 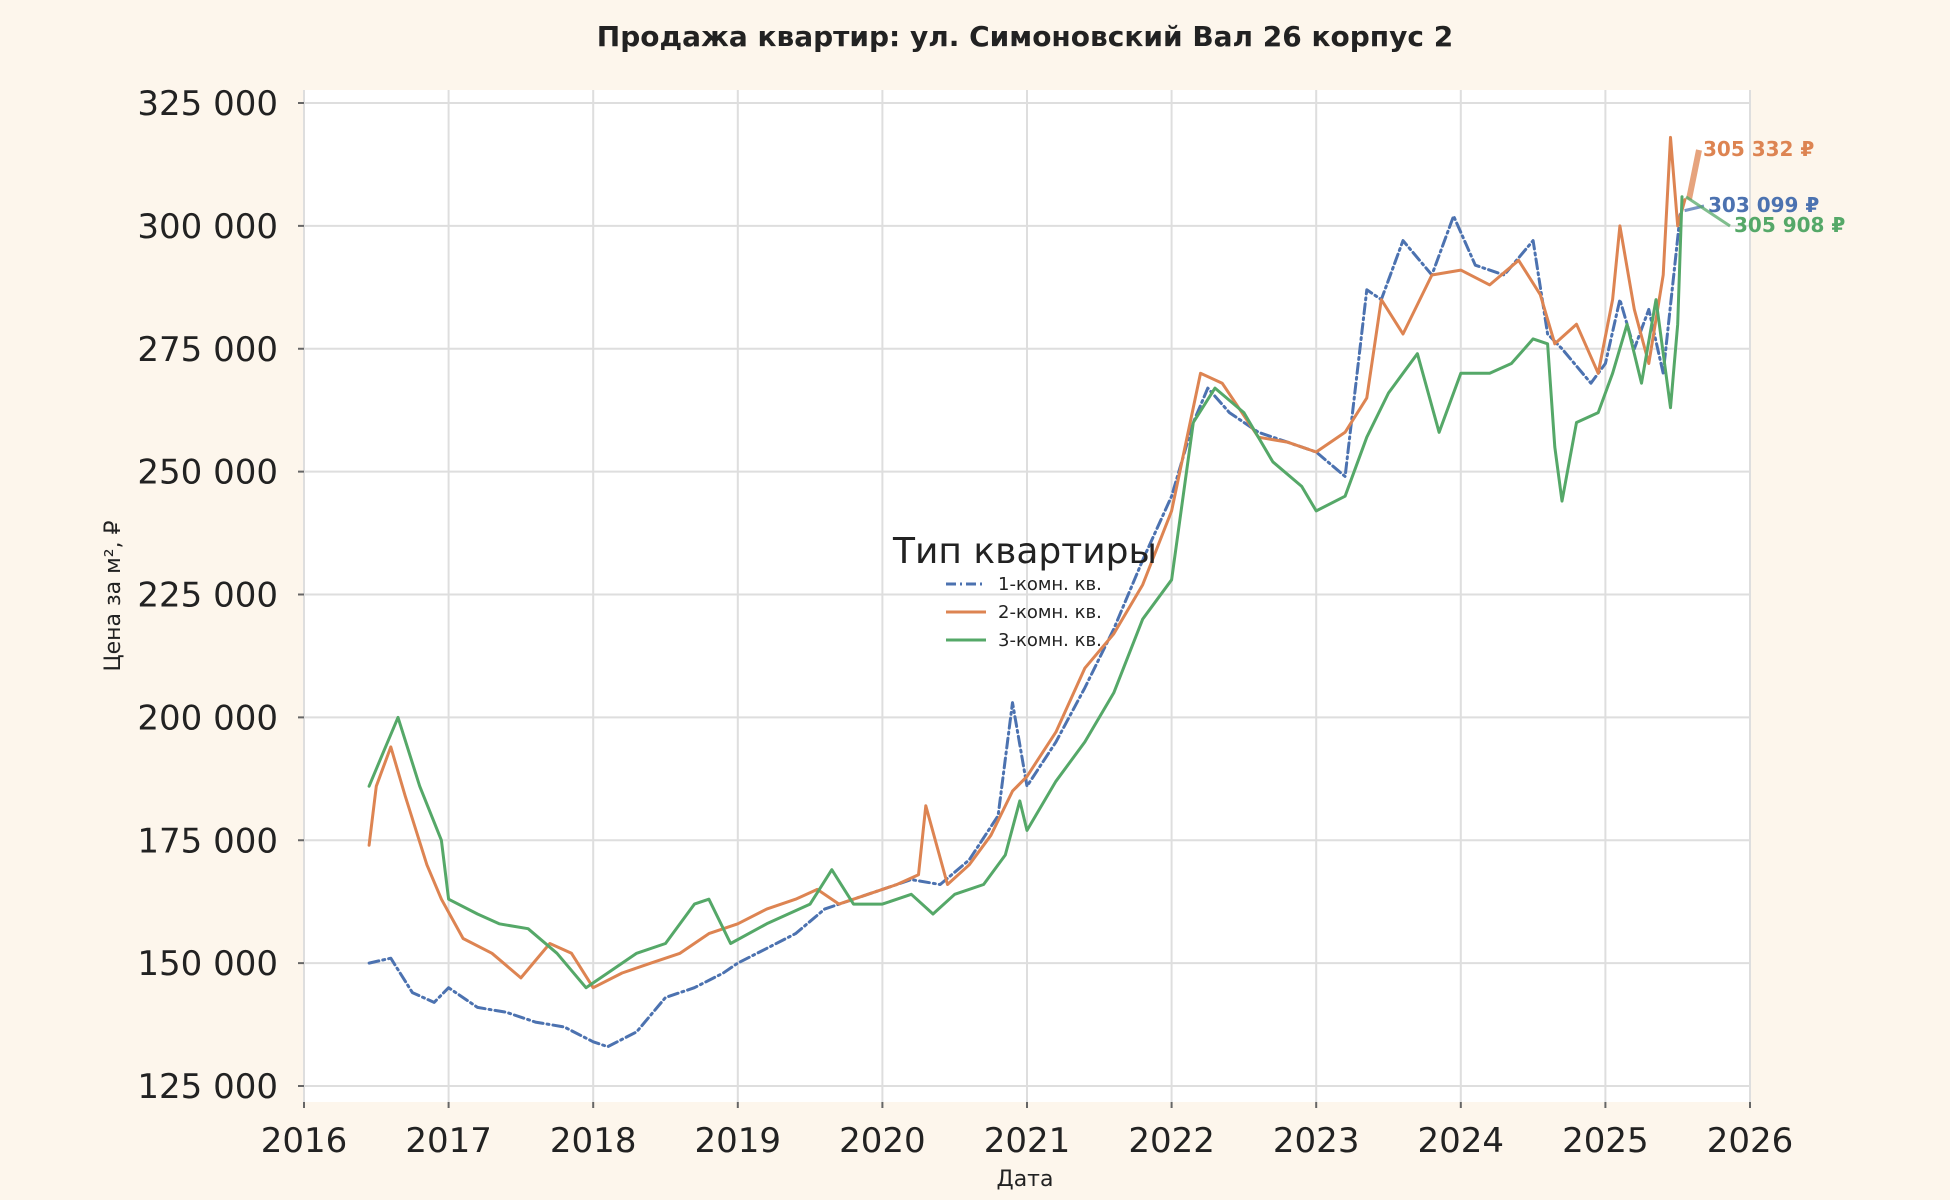 What do you see at coordinates (1050, 584) in the screenshot?
I see `legend-entry: 1-комн. кв.` at bounding box center [1050, 584].